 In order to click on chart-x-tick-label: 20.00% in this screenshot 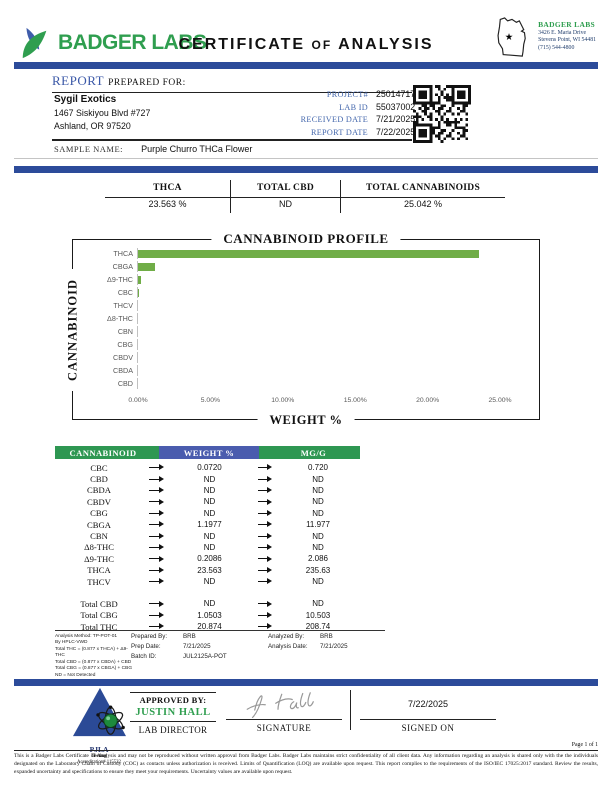, I will do `click(428, 400)`.